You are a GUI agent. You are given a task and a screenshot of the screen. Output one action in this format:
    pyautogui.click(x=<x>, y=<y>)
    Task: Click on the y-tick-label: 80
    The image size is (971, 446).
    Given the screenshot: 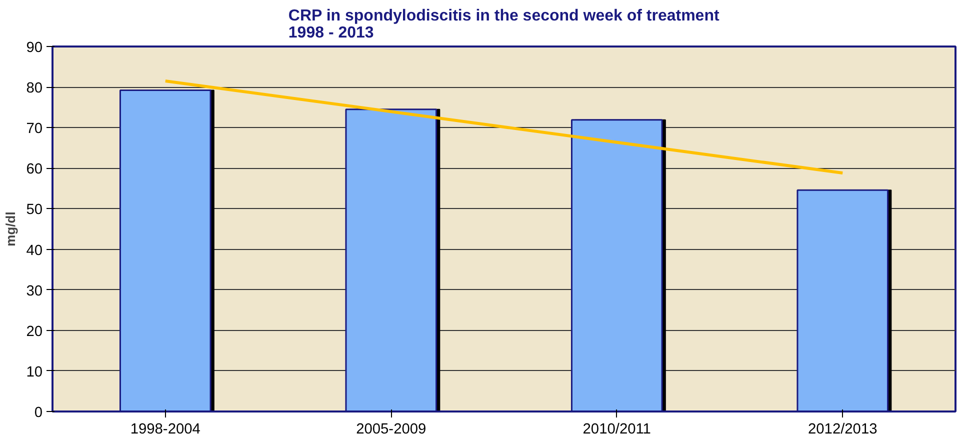 What is the action you would take?
    pyautogui.click(x=34, y=88)
    